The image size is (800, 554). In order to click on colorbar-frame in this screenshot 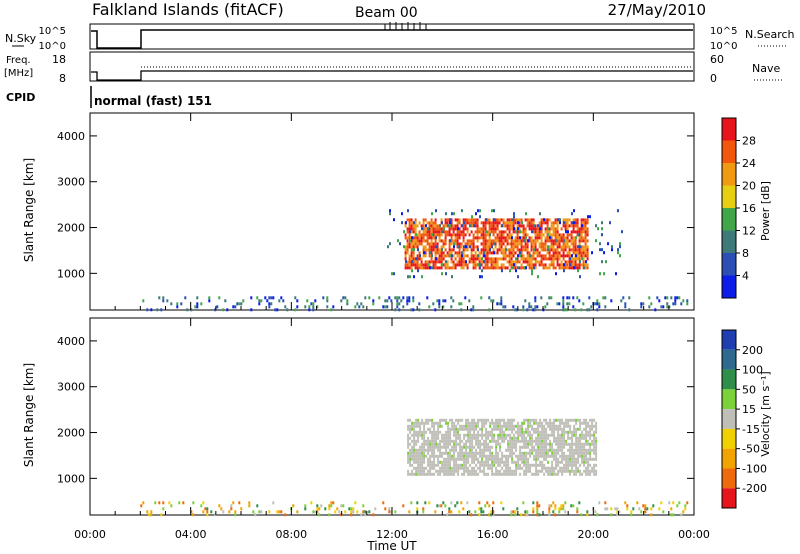, I will do `click(729, 419)`.